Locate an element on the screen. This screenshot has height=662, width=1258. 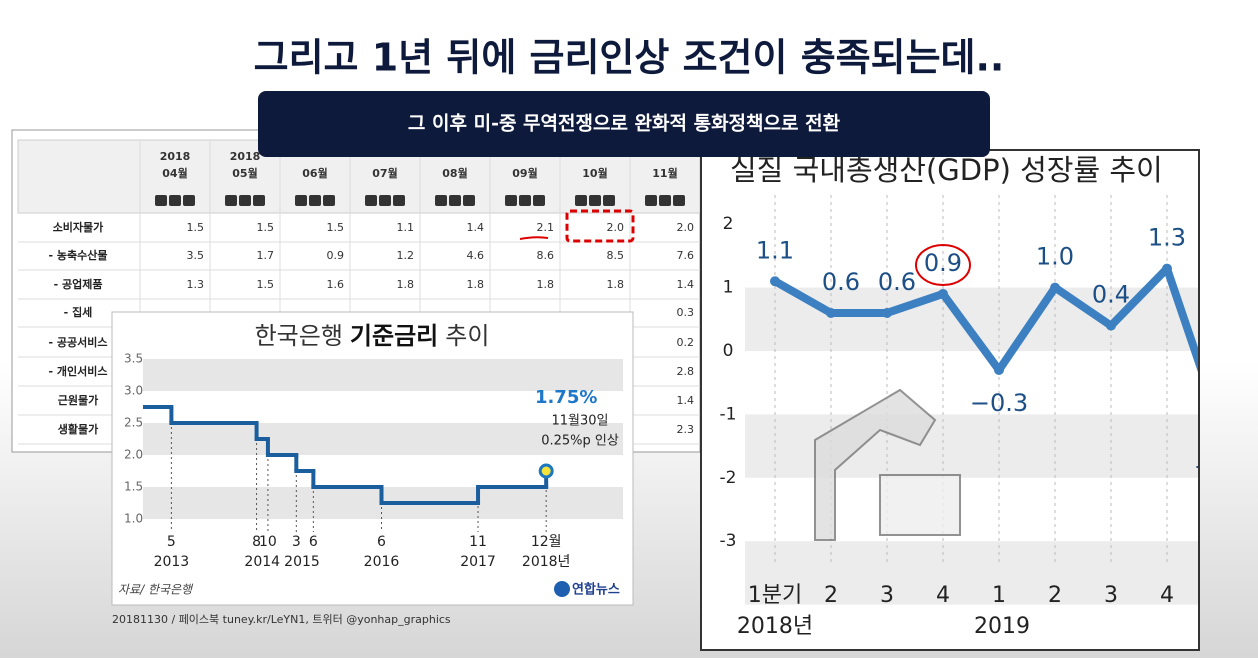
x-tick-label: 10 is located at coordinates (268, 542).